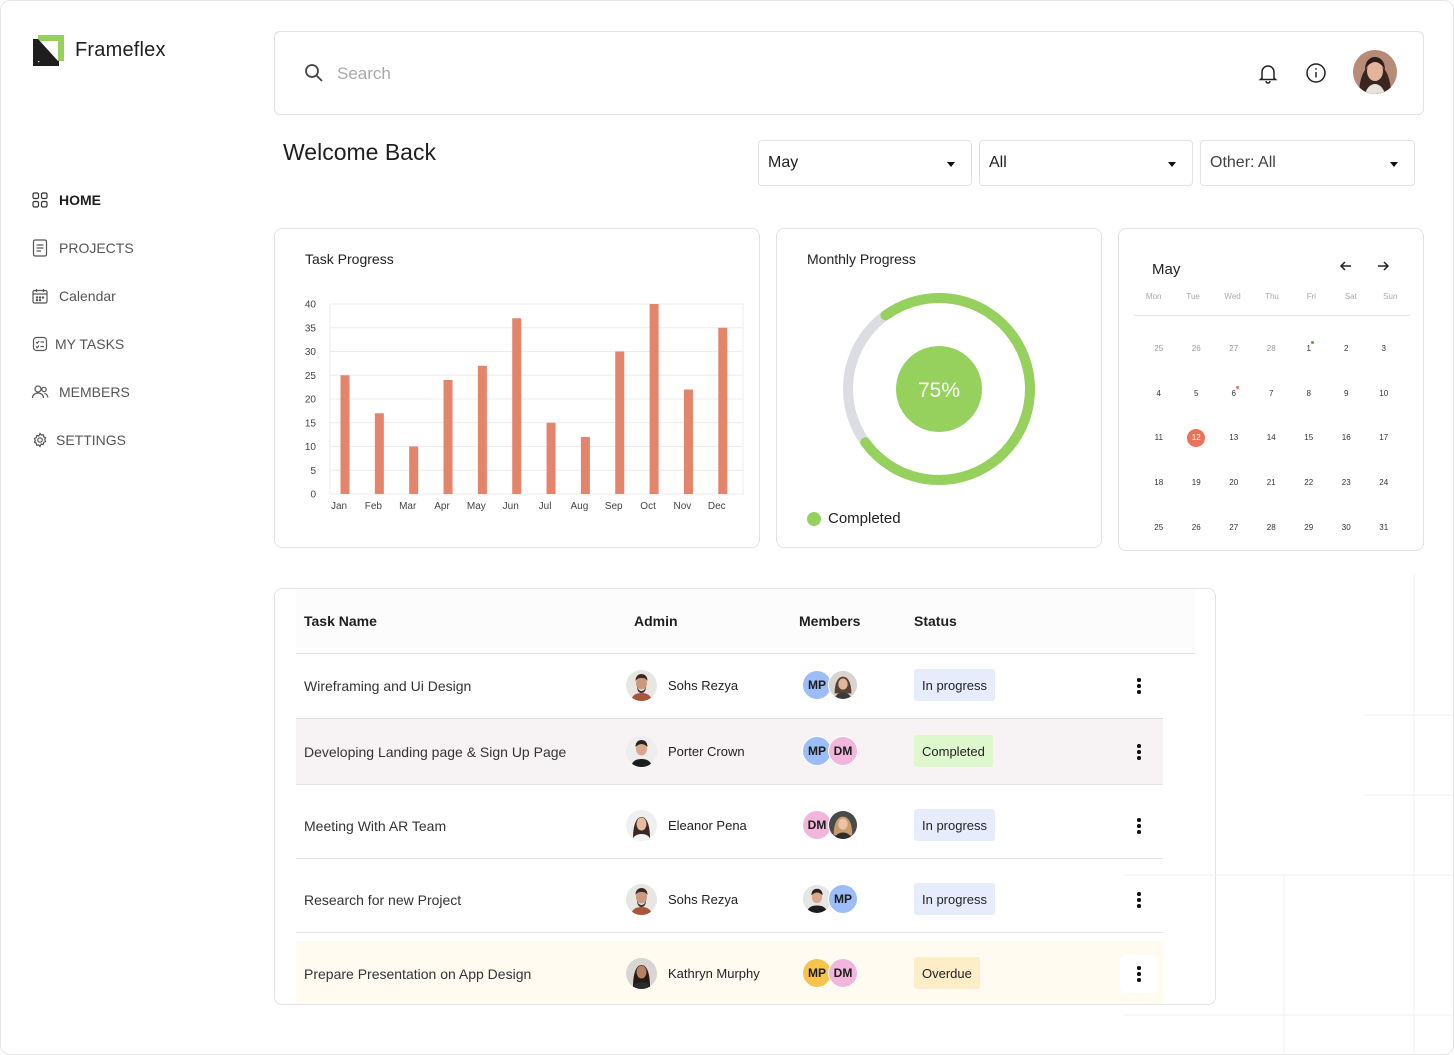 Image resolution: width=1454 pixels, height=1055 pixels. What do you see at coordinates (98, 50) in the screenshot?
I see `logo: Frameflex` at bounding box center [98, 50].